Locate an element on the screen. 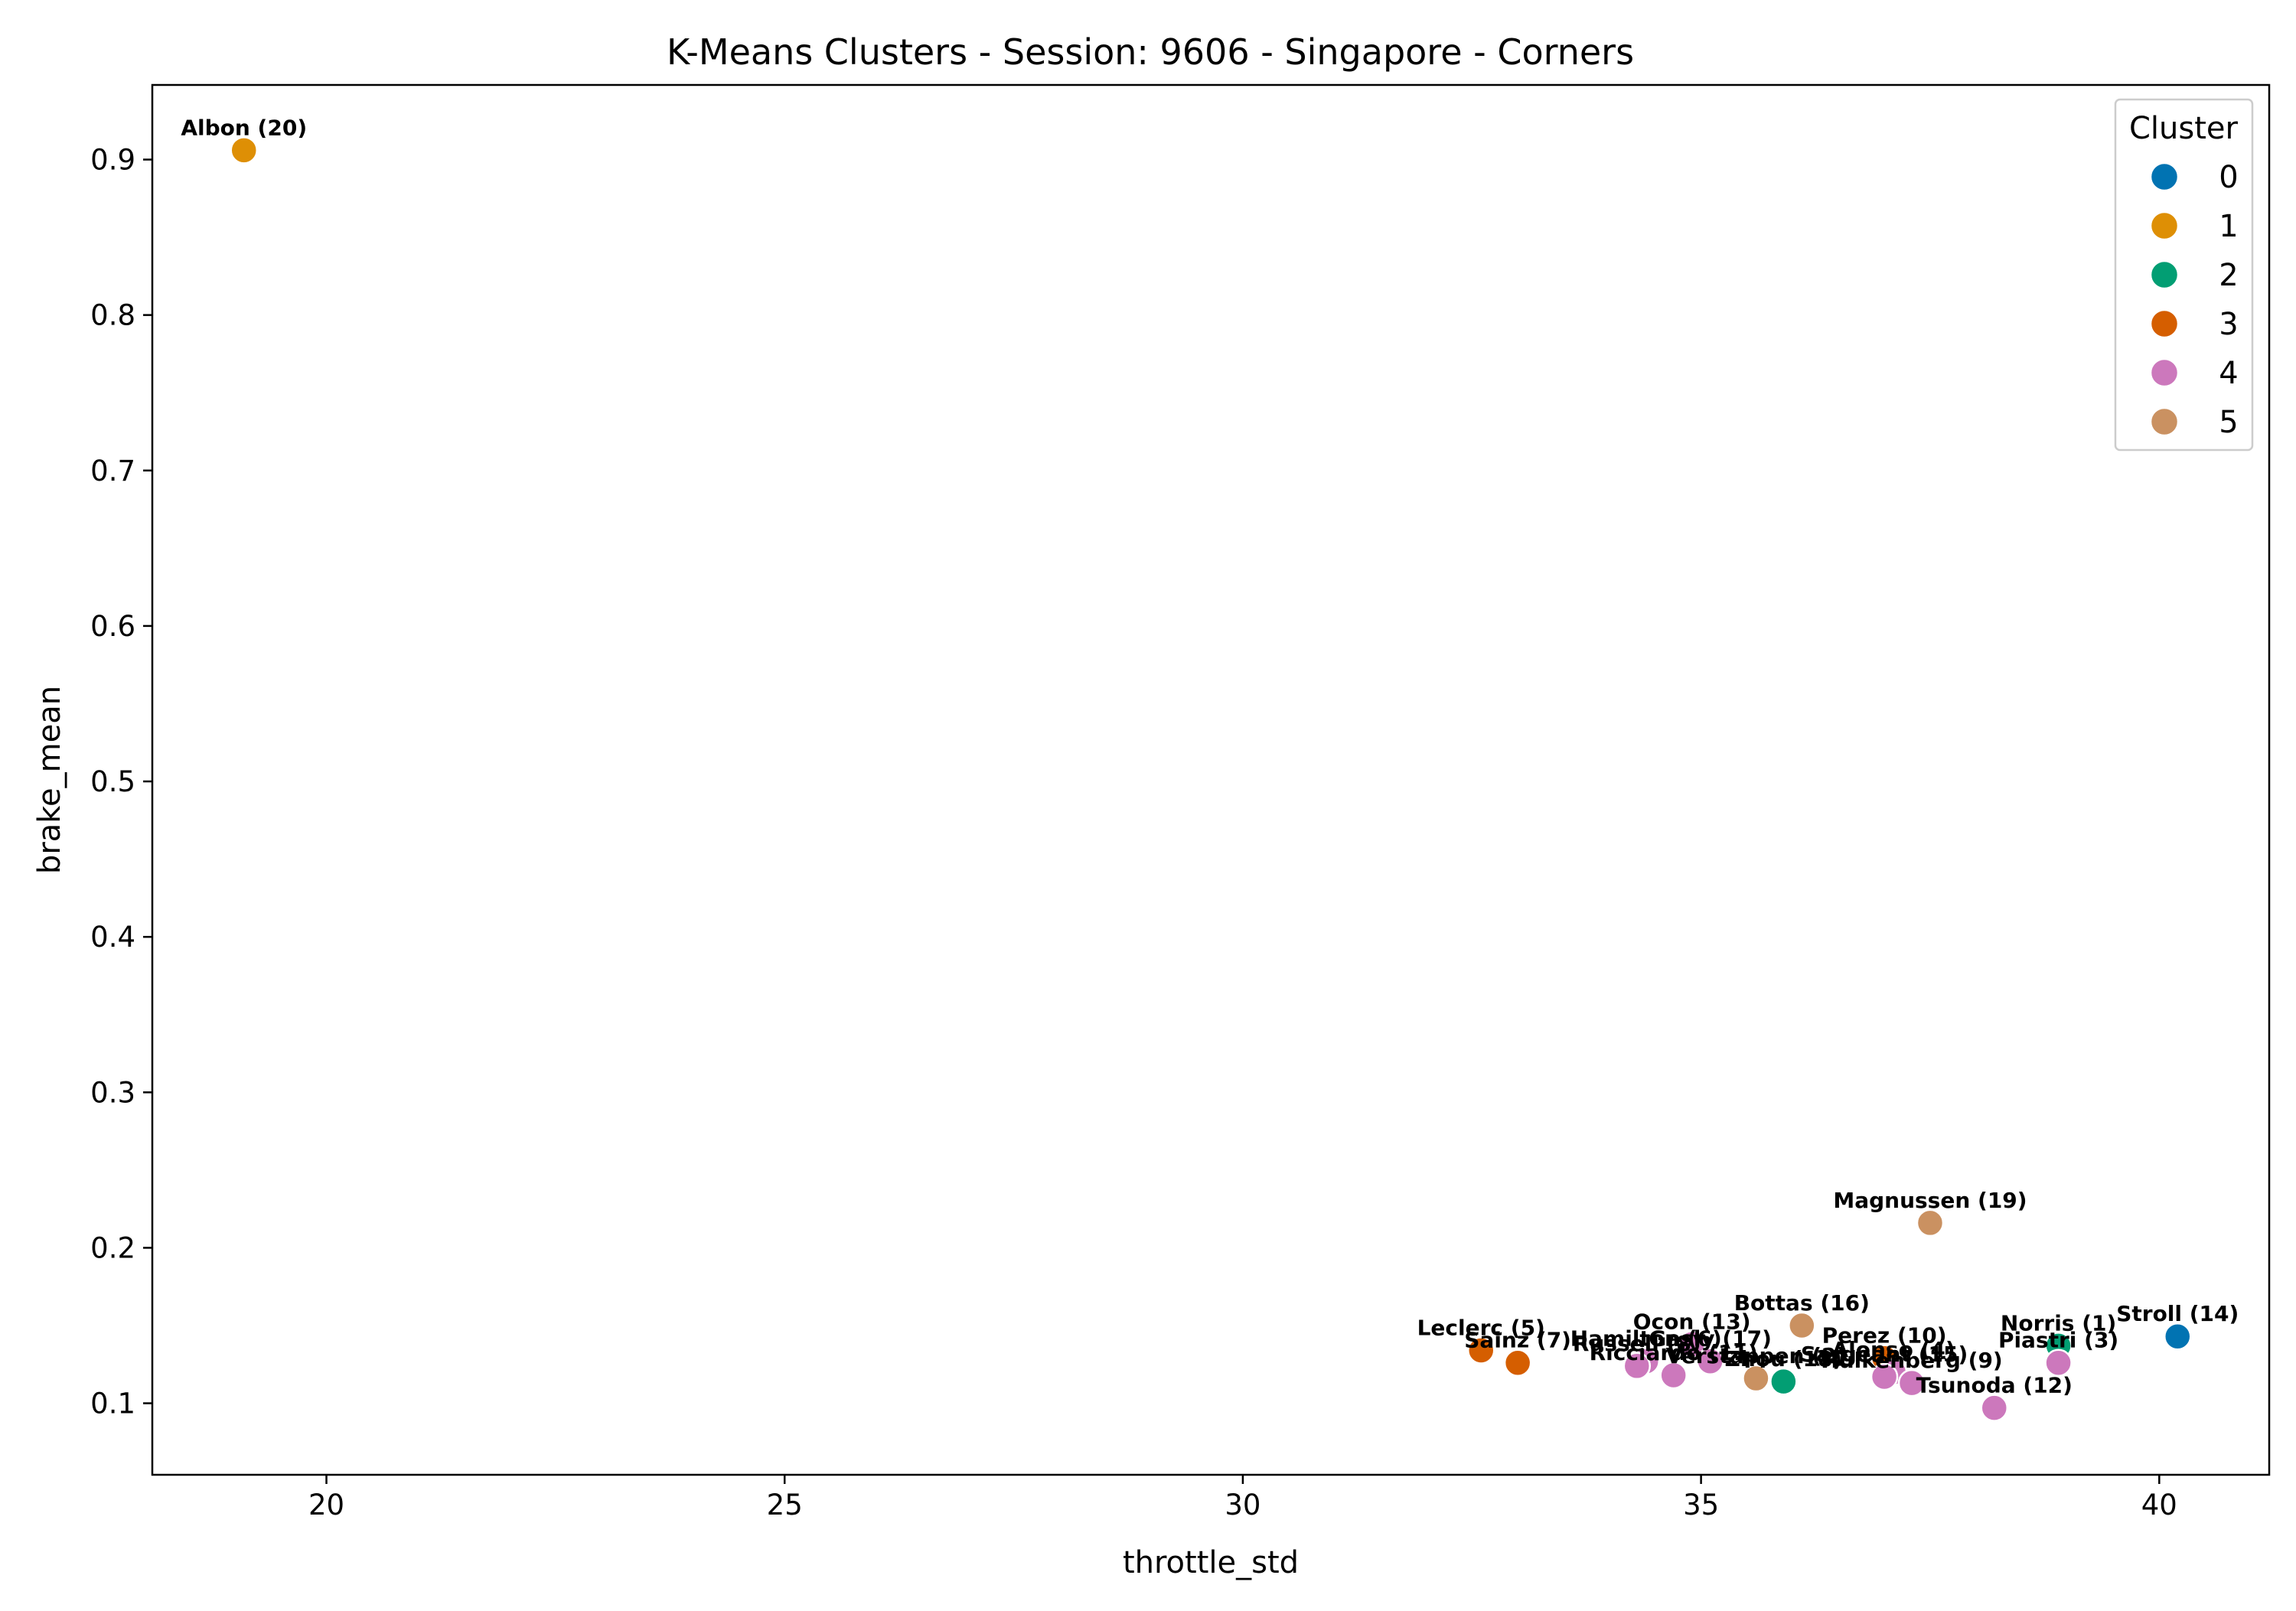 The height and width of the screenshot is (1611, 2296). point-label: Sargeant (15) is located at coordinates (1884, 1354).